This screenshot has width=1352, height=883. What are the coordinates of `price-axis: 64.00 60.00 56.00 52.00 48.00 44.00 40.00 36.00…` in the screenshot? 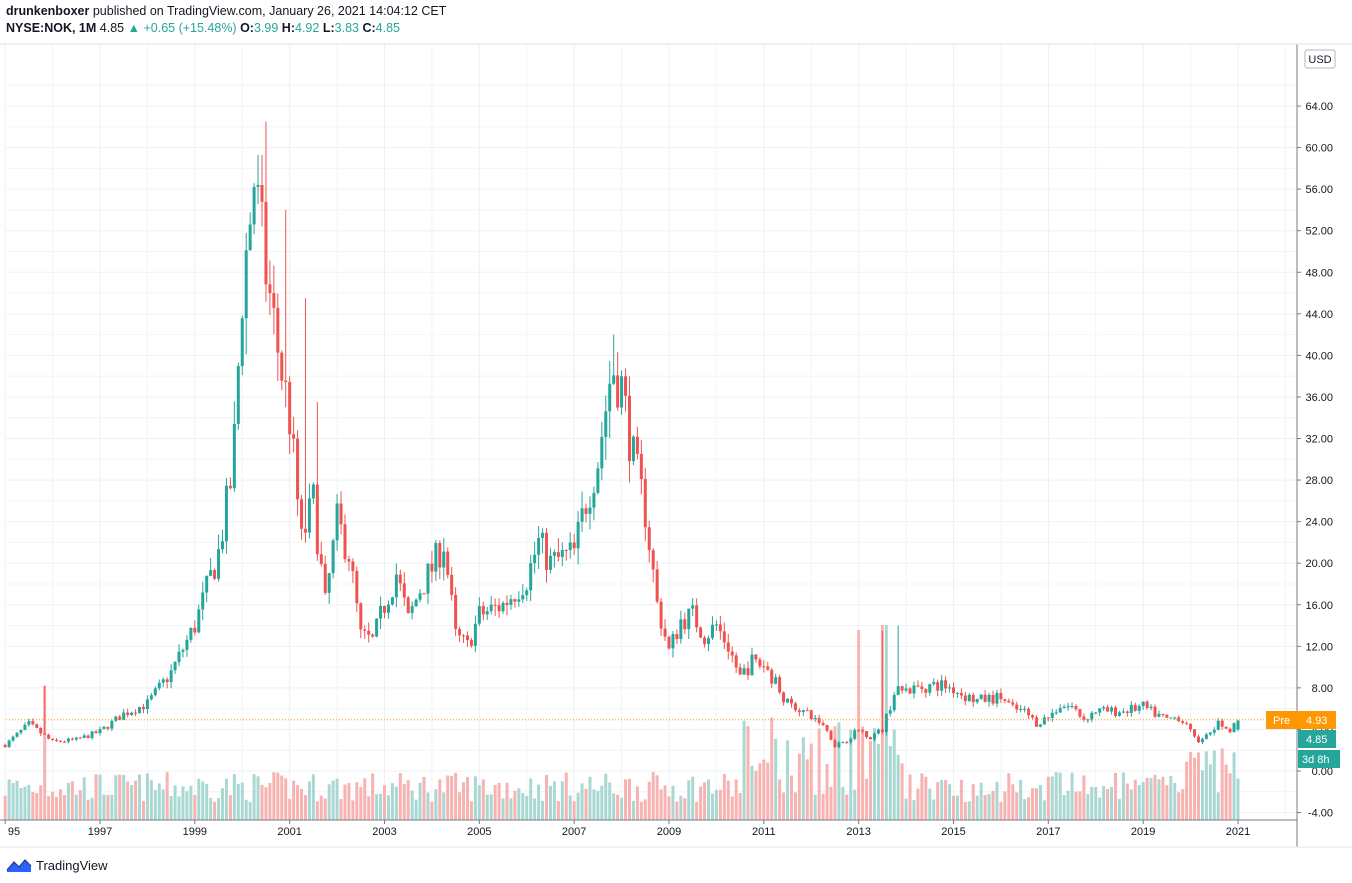 It's located at (1315, 460).